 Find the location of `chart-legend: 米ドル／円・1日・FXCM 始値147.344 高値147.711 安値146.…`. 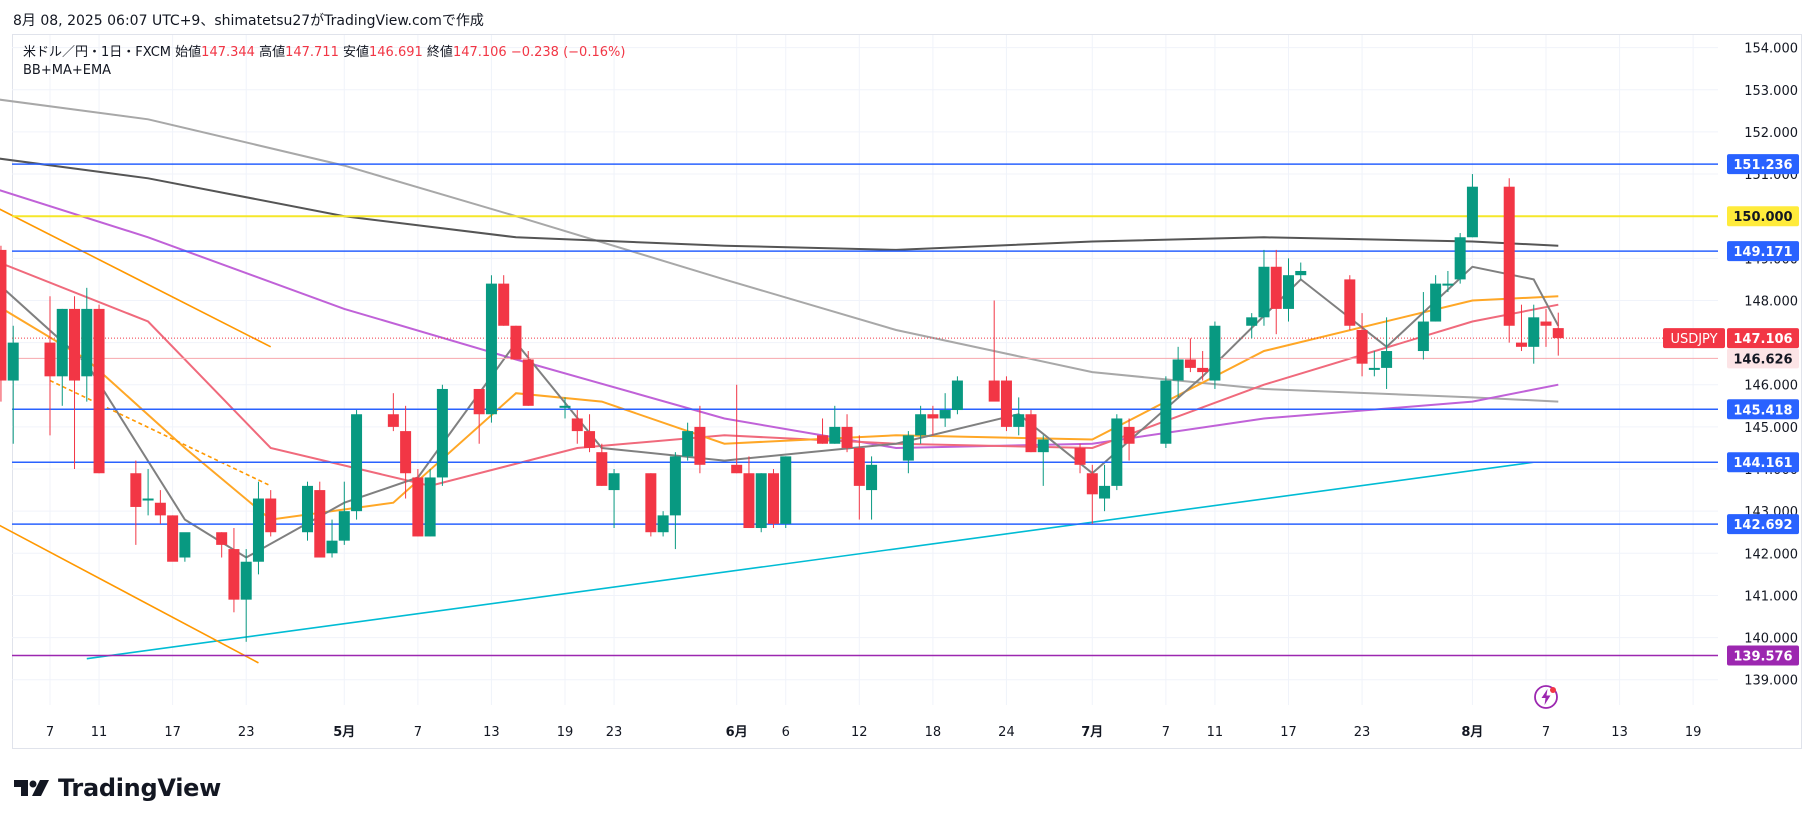

chart-legend: 米ドル／円・1日・FXCM 始値147.344 高値147.711 安値146.… is located at coordinates (324, 62).